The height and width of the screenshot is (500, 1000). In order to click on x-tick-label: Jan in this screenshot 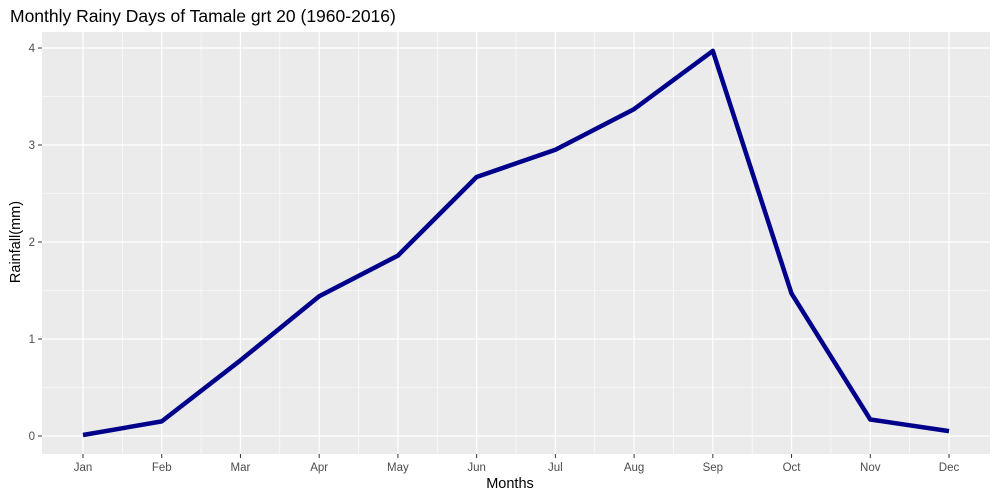, I will do `click(83, 468)`.